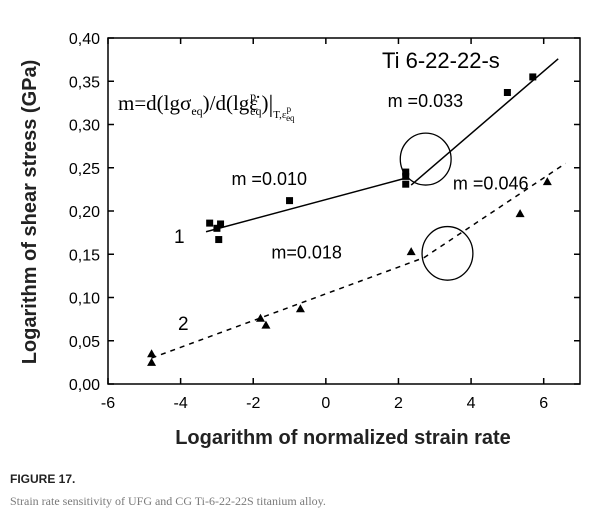 This screenshot has height=529, width=589. Describe the element at coordinates (43, 479) in the screenshot. I see `figure-label: FIGURE 17.` at that location.